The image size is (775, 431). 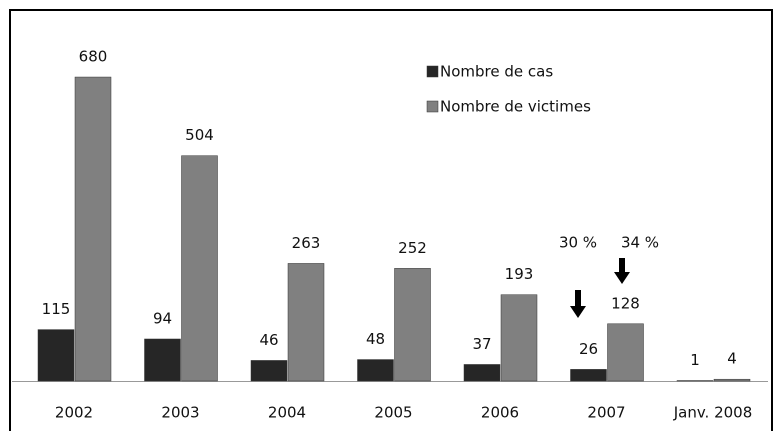 I want to click on annotation: 30 %, so click(x=578, y=243).